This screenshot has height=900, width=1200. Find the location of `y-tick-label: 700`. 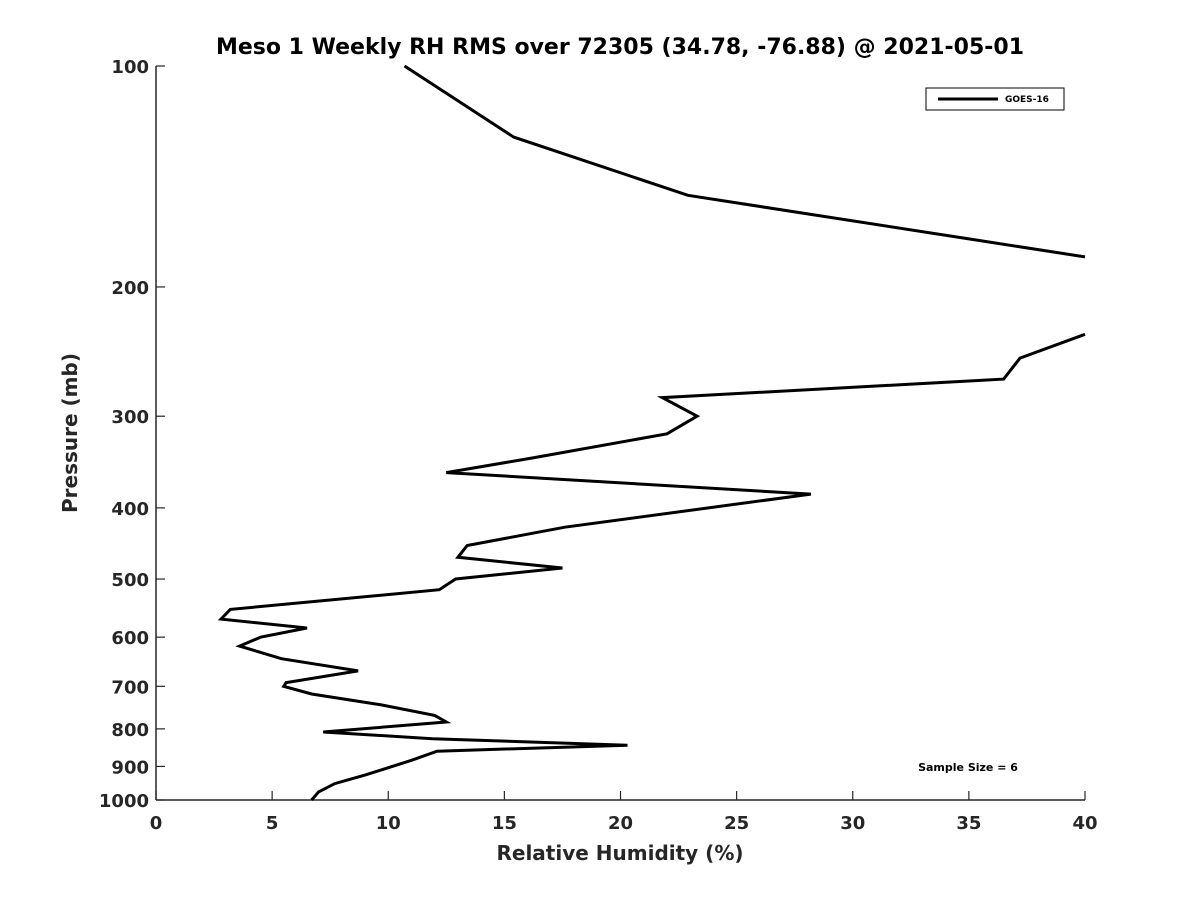

y-tick-label: 700 is located at coordinates (130, 687).